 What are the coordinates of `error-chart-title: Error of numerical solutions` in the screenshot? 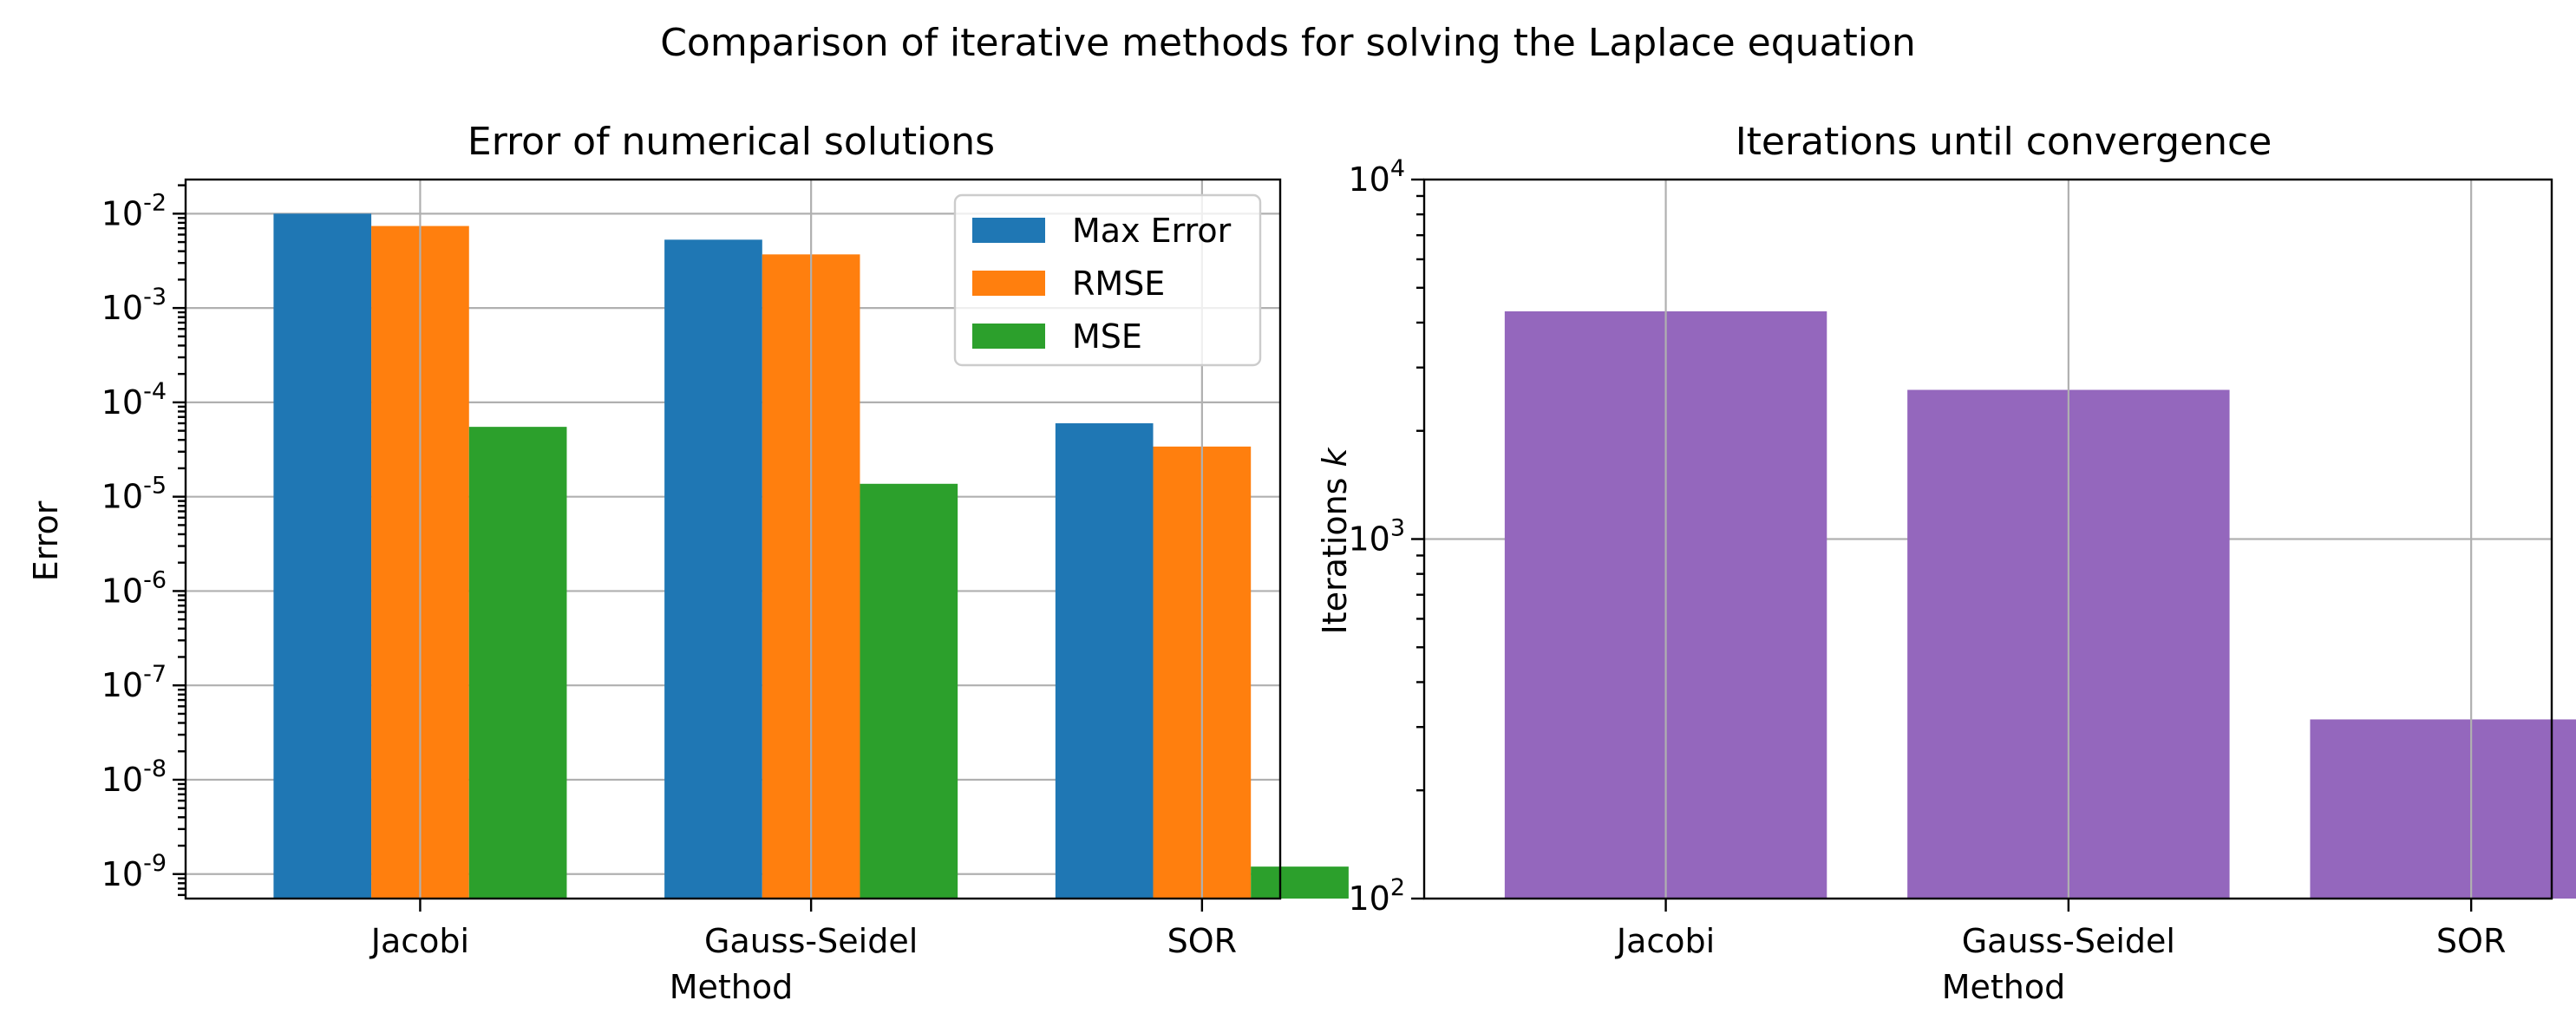 It's located at (731, 142).